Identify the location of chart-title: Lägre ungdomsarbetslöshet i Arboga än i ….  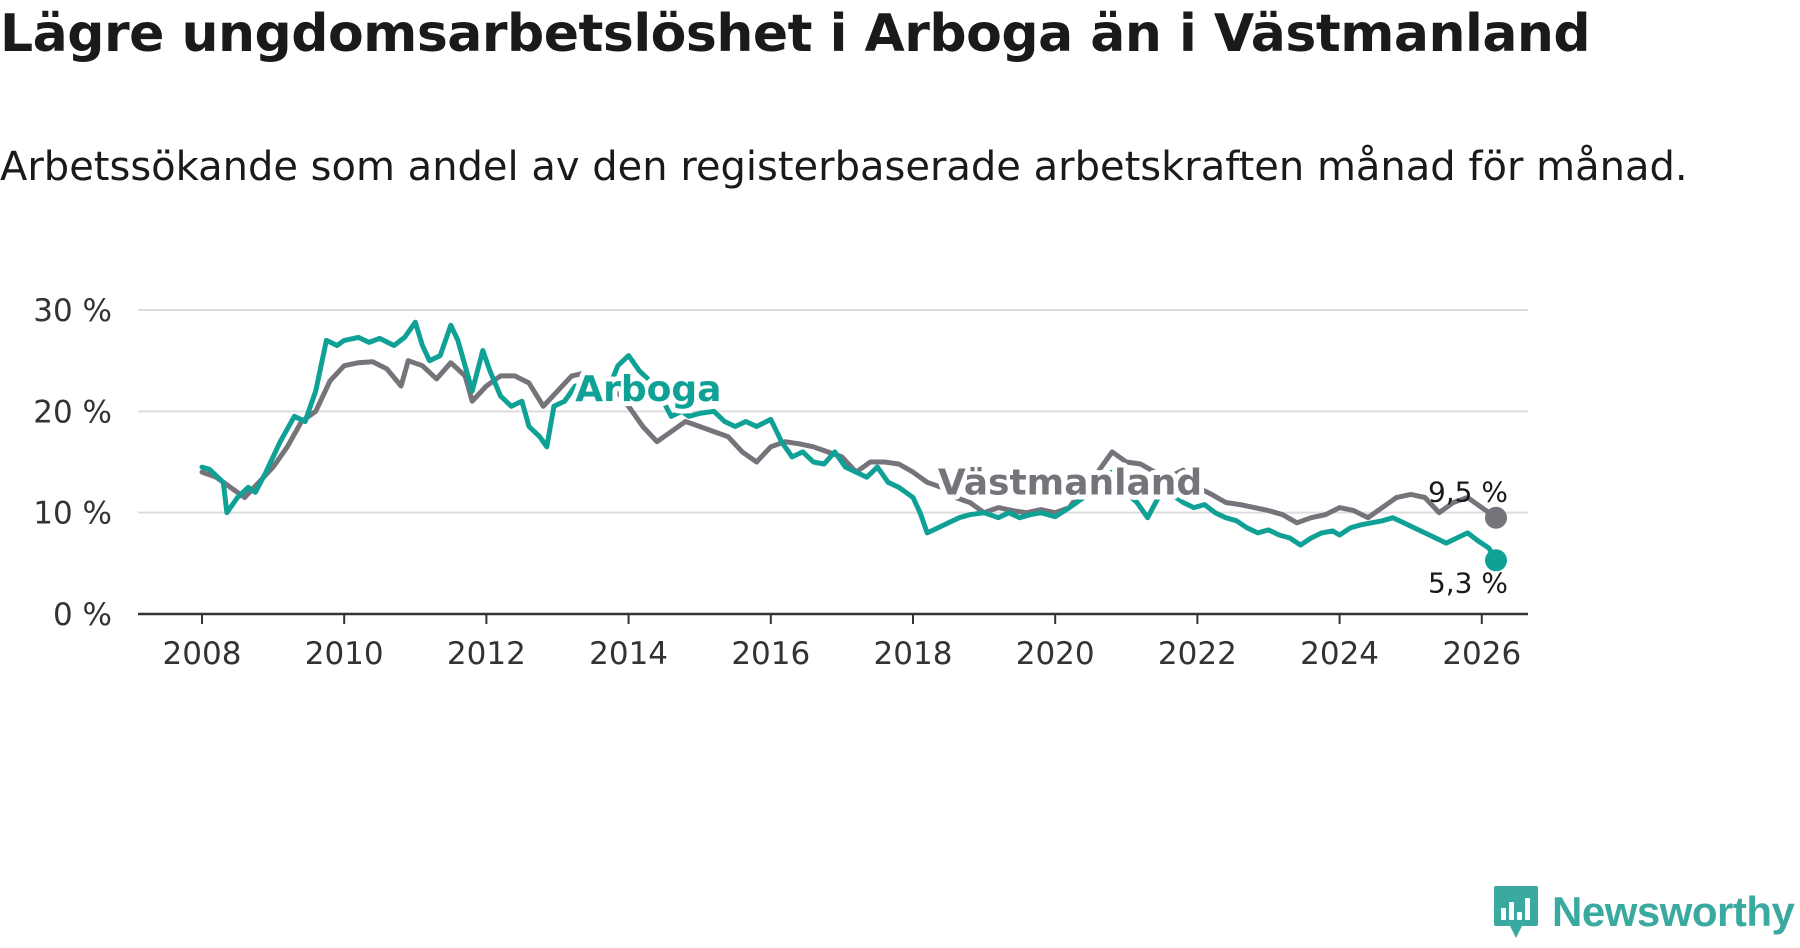
(795, 34).